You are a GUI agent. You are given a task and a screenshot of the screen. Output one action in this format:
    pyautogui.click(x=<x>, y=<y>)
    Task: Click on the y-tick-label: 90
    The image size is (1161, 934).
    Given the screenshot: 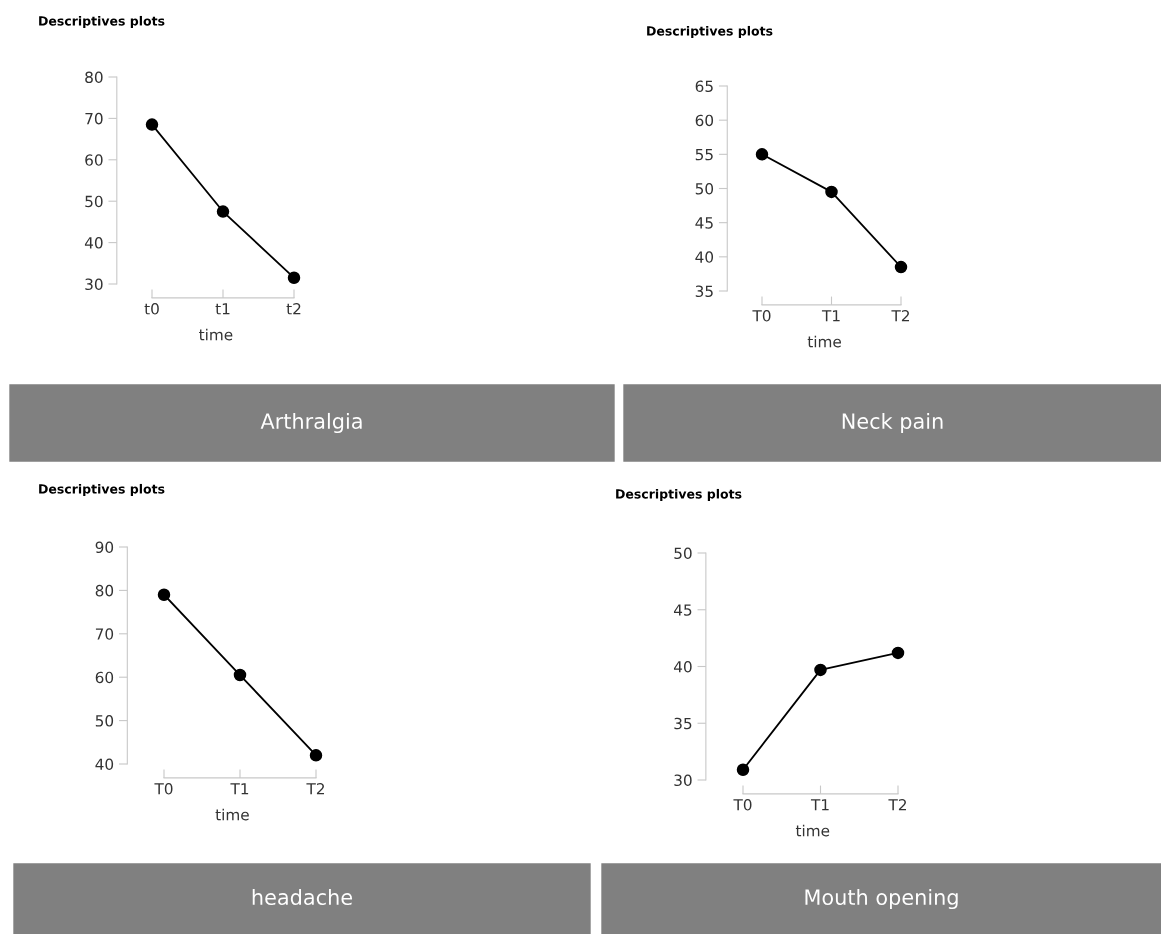 What is the action you would take?
    pyautogui.click(x=104, y=547)
    